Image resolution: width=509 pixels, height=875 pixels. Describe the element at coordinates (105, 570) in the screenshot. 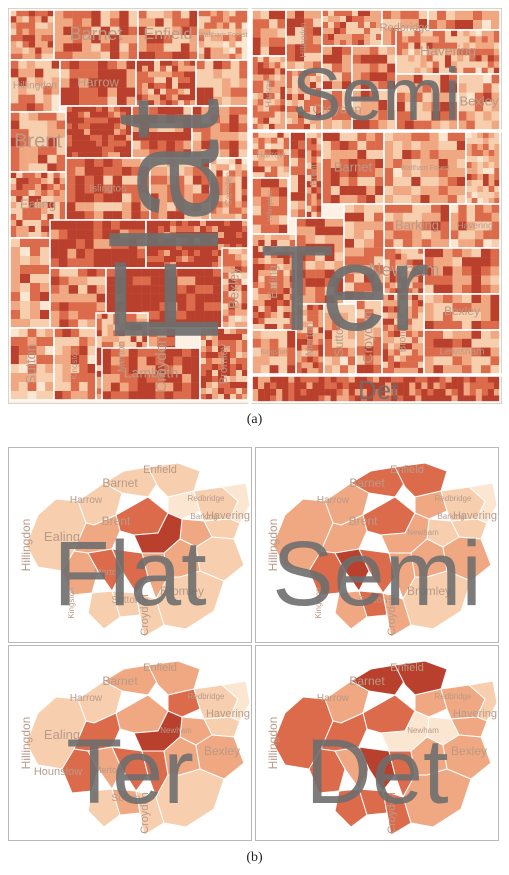

I see `map-borough` at that location.